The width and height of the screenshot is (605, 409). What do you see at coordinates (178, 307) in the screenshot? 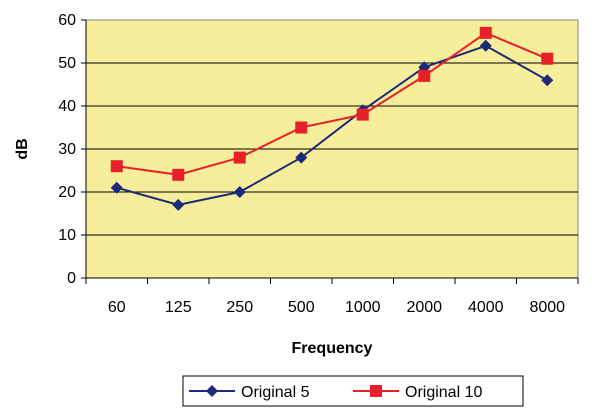
I see `x-tick-label: 125` at bounding box center [178, 307].